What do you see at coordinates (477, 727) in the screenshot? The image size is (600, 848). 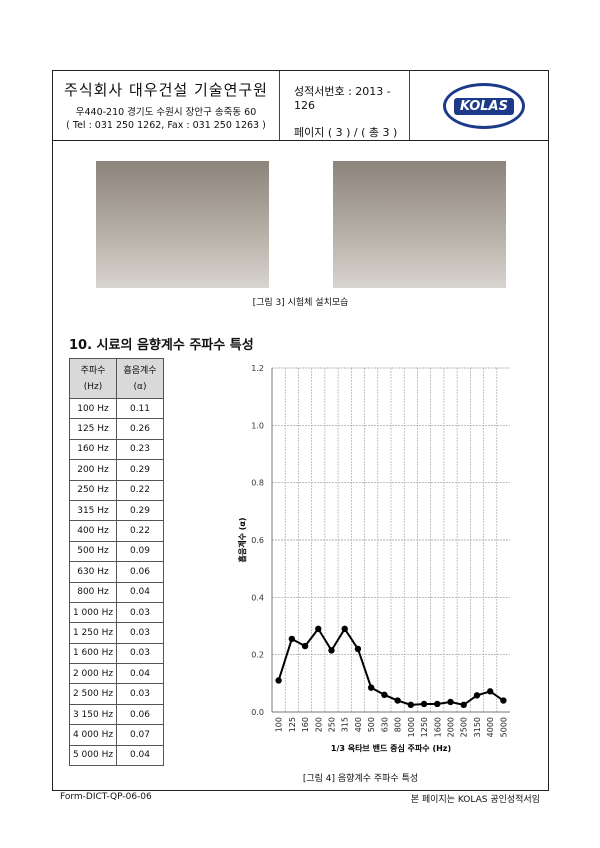 I see `x-tick-label: 3150` at bounding box center [477, 727].